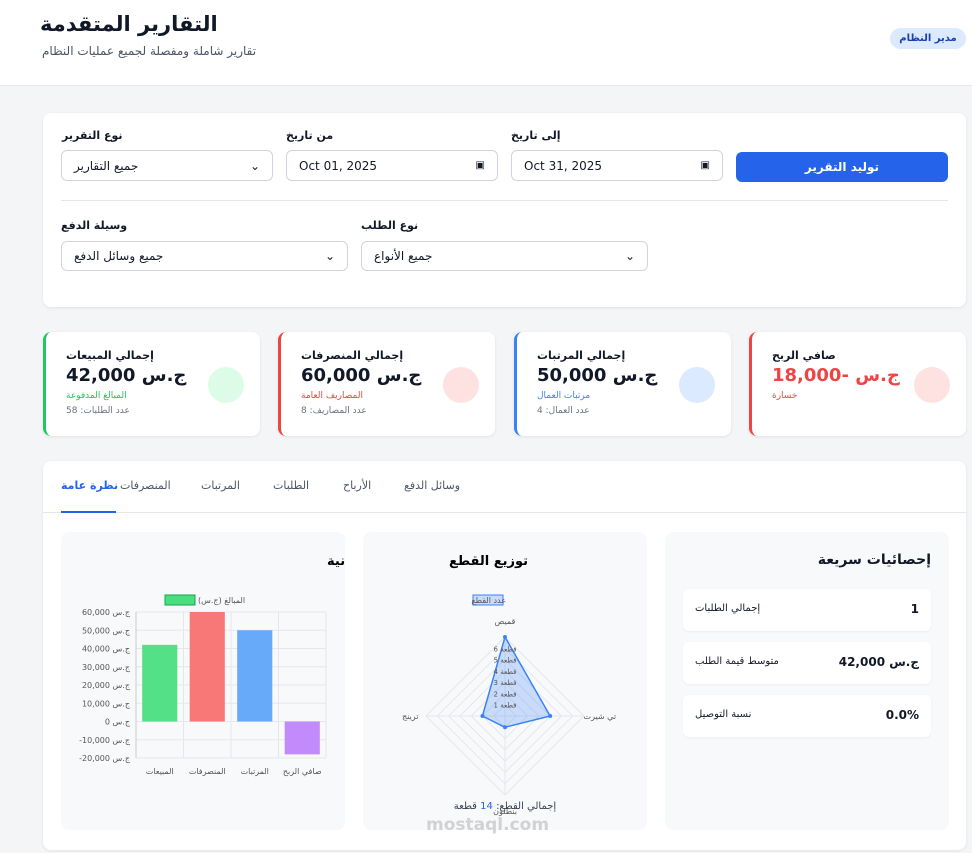 The image size is (972, 853). I want to click on generate-button: توليد التقرير, so click(842, 167).